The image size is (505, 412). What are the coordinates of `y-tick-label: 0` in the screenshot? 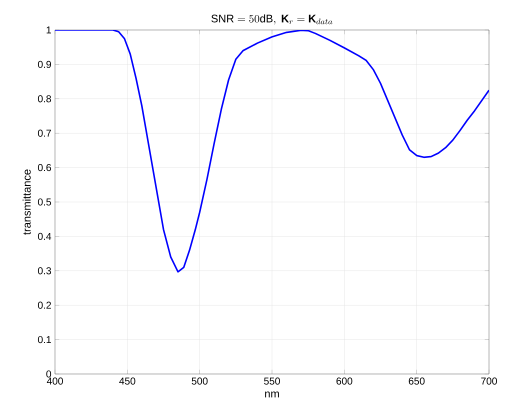 It's located at (49, 374).